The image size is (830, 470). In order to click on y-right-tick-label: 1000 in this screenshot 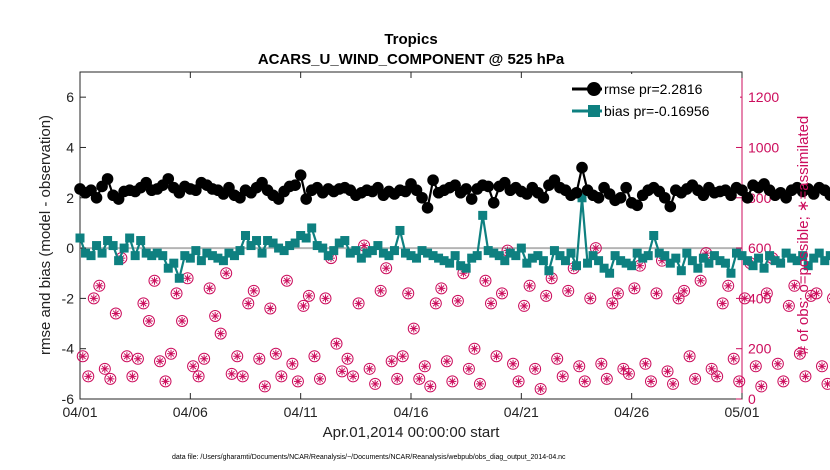, I will do `click(763, 147)`.